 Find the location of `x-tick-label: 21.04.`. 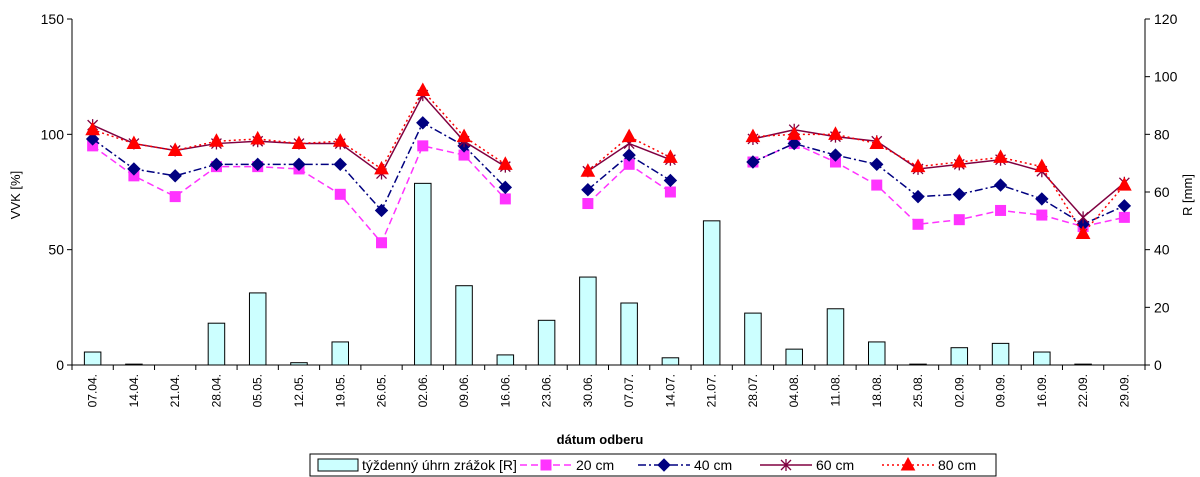

x-tick-label: 21.04. is located at coordinates (175, 390).